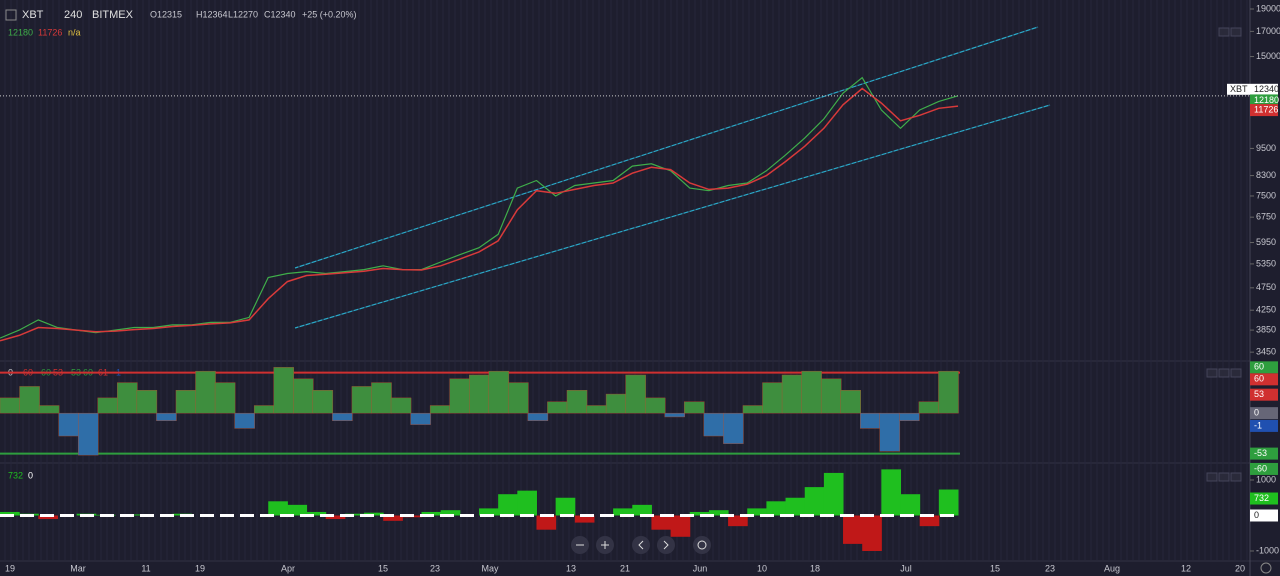  I want to click on pane-controls, so click(1224, 254).